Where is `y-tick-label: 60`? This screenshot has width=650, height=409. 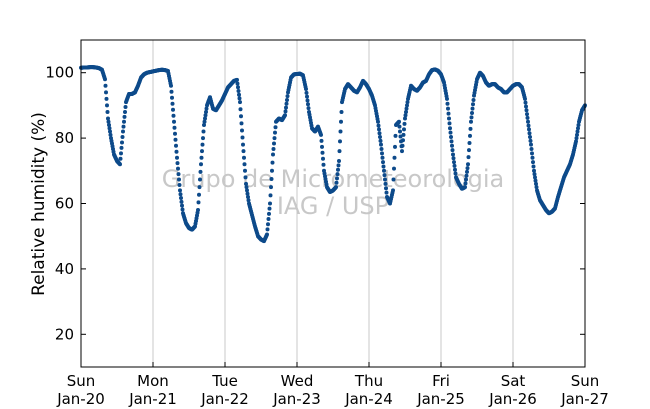 y-tick-label: 60 is located at coordinates (64, 204).